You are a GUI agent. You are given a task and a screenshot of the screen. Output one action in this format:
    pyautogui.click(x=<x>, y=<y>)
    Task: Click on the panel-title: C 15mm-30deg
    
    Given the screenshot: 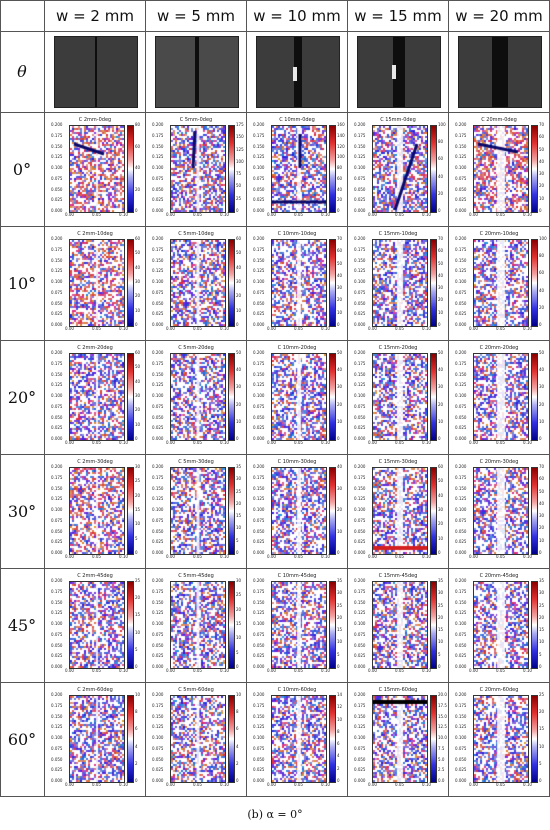 What is the action you would take?
    pyautogui.click(x=398, y=462)
    